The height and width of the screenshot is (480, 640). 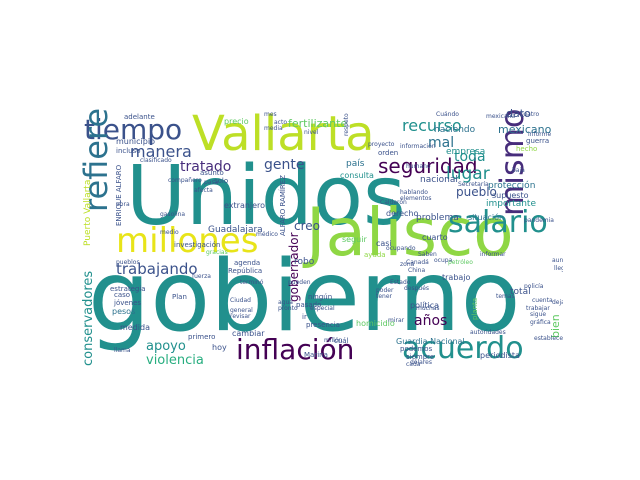 What do you see at coordinates (416, 349) in the screenshot?
I see `word: podemos` at bounding box center [416, 349].